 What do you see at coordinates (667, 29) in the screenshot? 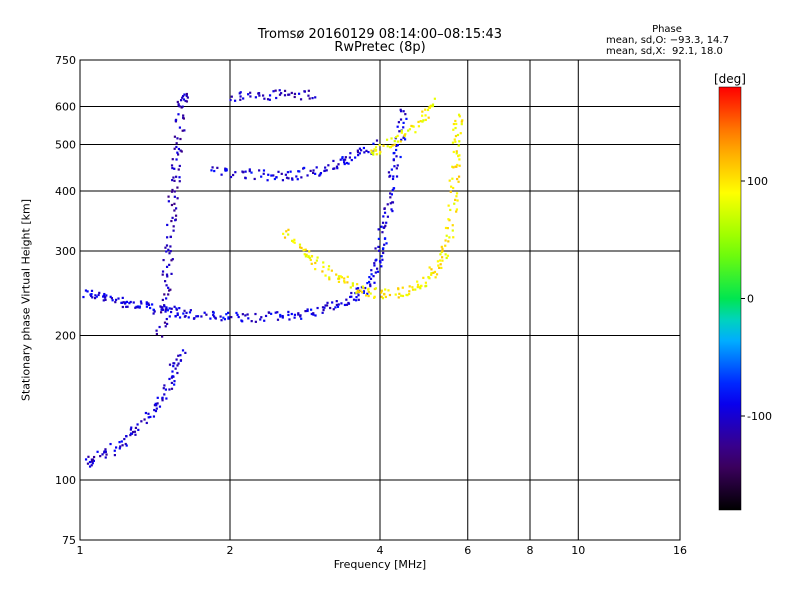
I see `phase-title: Phase` at bounding box center [667, 29].